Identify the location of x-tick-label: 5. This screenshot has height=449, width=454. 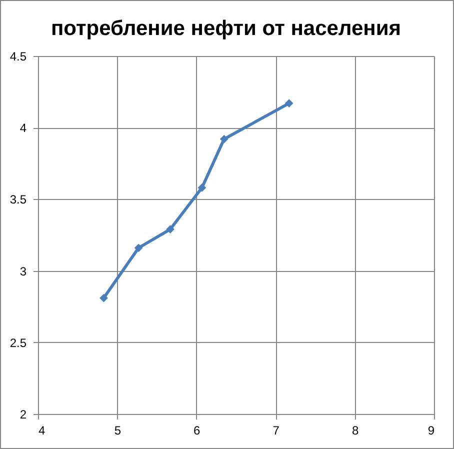
(118, 431).